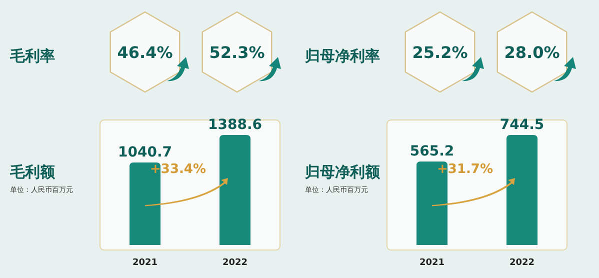  I want to click on text: 46.4%, so click(145, 52).